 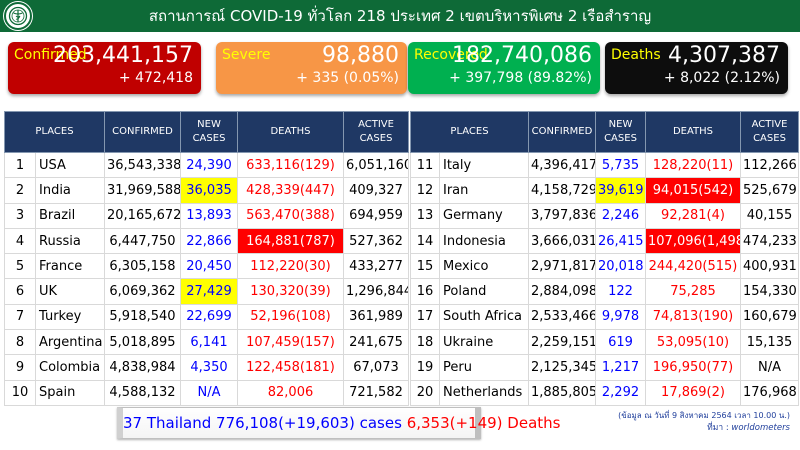 What do you see at coordinates (693, 215) in the screenshot?
I see `deaths: 92,281(4)` at bounding box center [693, 215].